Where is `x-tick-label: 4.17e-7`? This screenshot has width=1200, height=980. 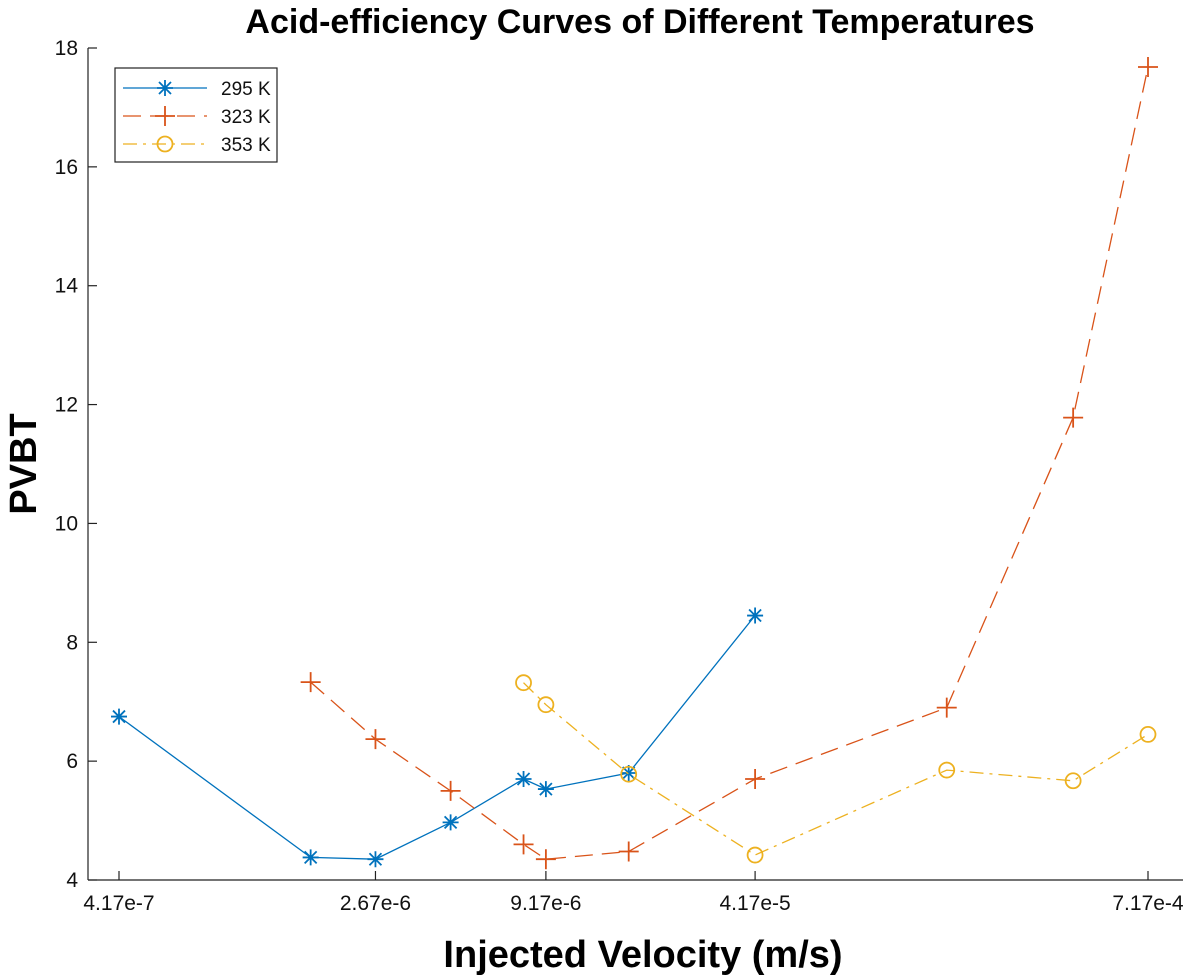 x-tick-label: 4.17e-7 is located at coordinates (118, 903).